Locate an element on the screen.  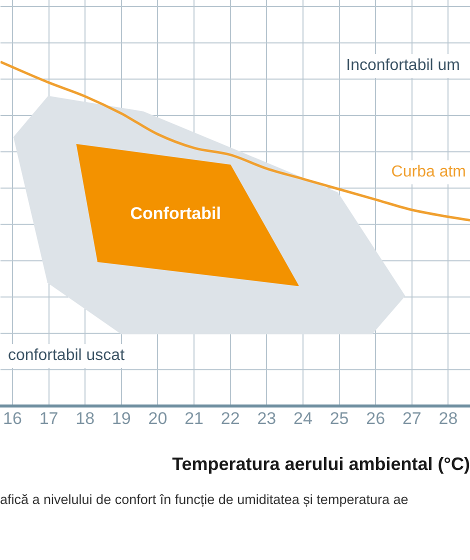
series-label: Curba atm is located at coordinates (428, 172).